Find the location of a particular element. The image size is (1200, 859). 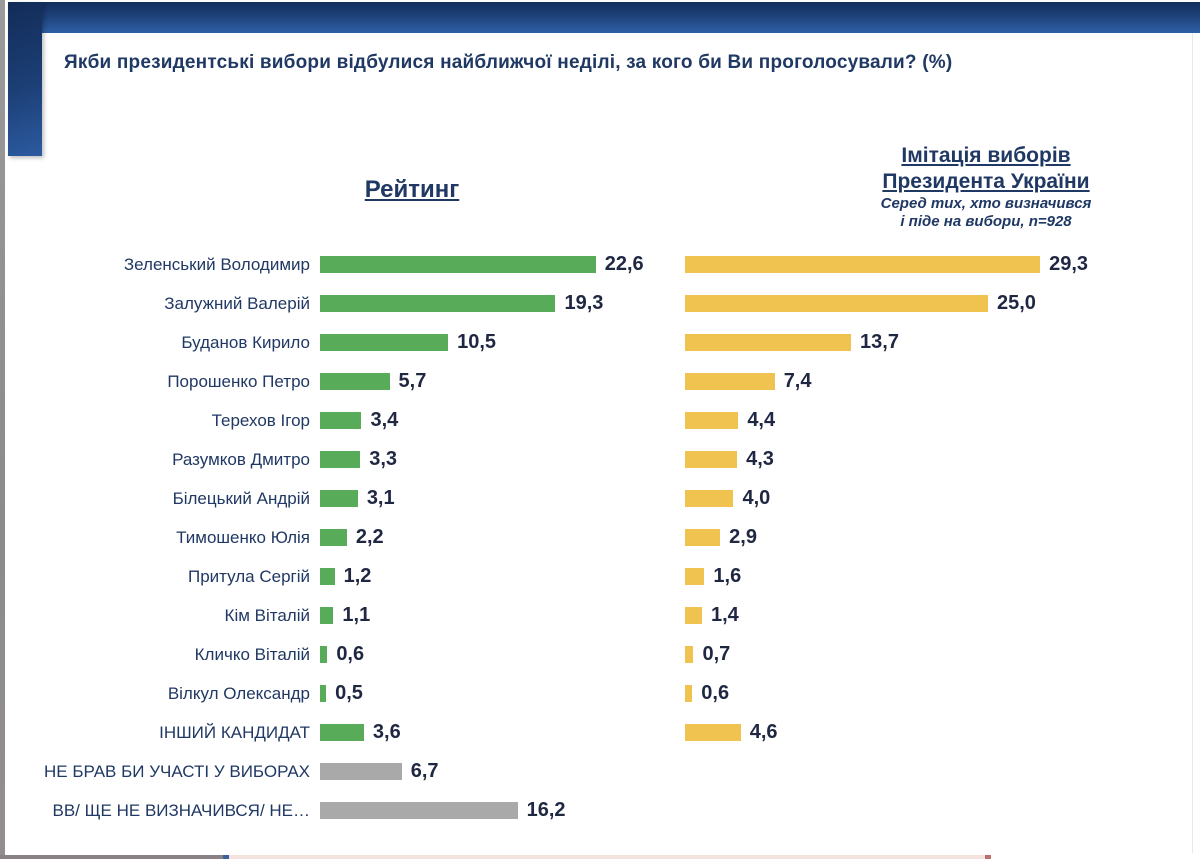

imitation-value: 1,6 is located at coordinates (727, 576).